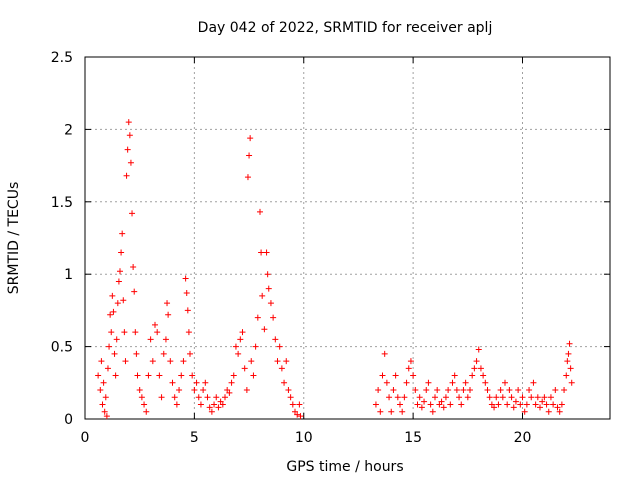  Describe the element at coordinates (68, 275) in the screenshot. I see `y-tick-label: 1` at that location.